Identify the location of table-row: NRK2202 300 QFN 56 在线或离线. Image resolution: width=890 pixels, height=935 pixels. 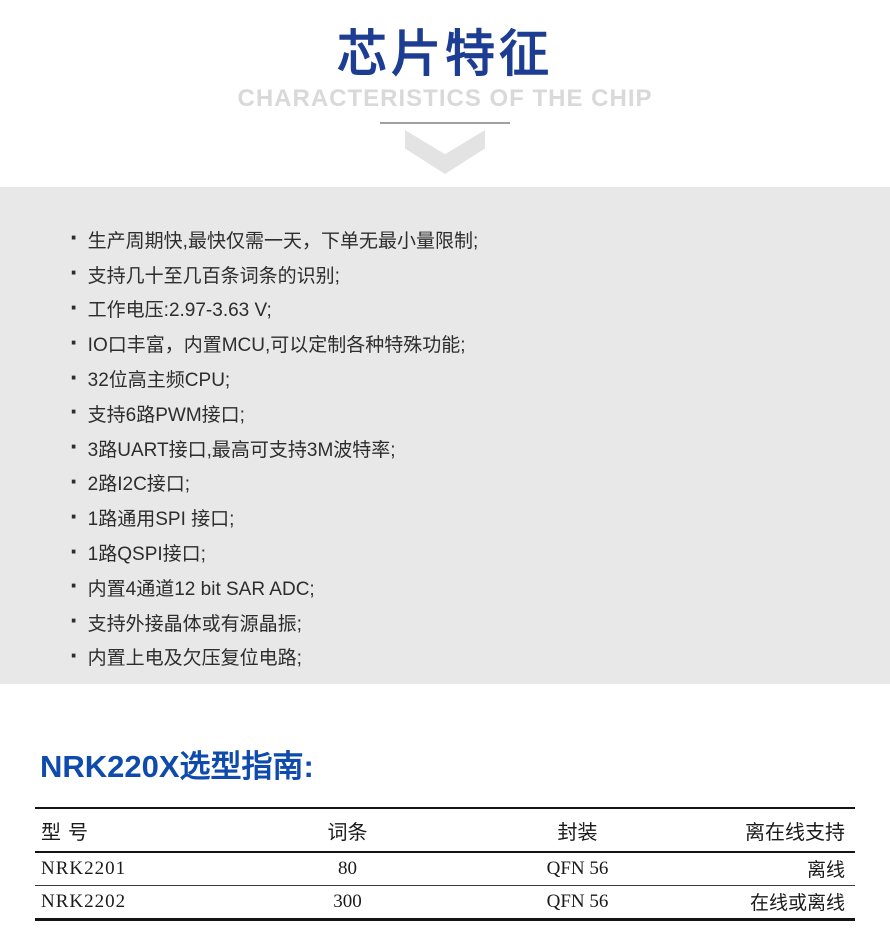
(445, 903).